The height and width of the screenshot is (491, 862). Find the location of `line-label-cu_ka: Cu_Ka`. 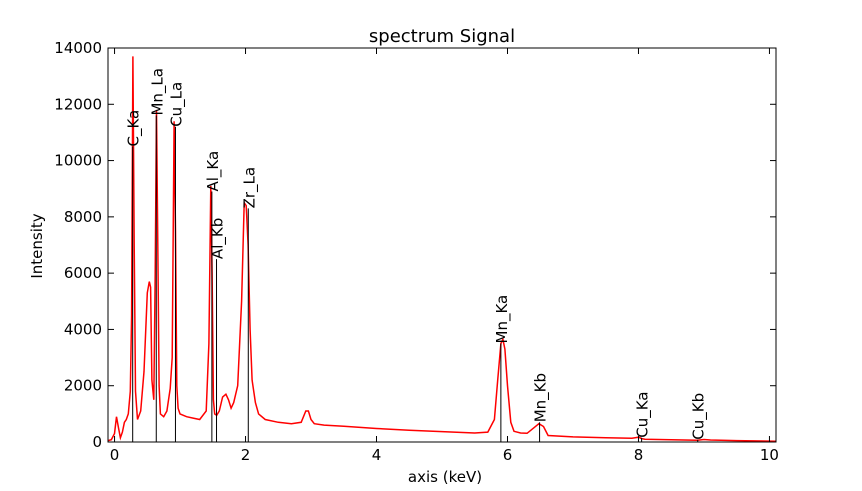

line-label-cu_ka: Cu_Ka is located at coordinates (643, 415).